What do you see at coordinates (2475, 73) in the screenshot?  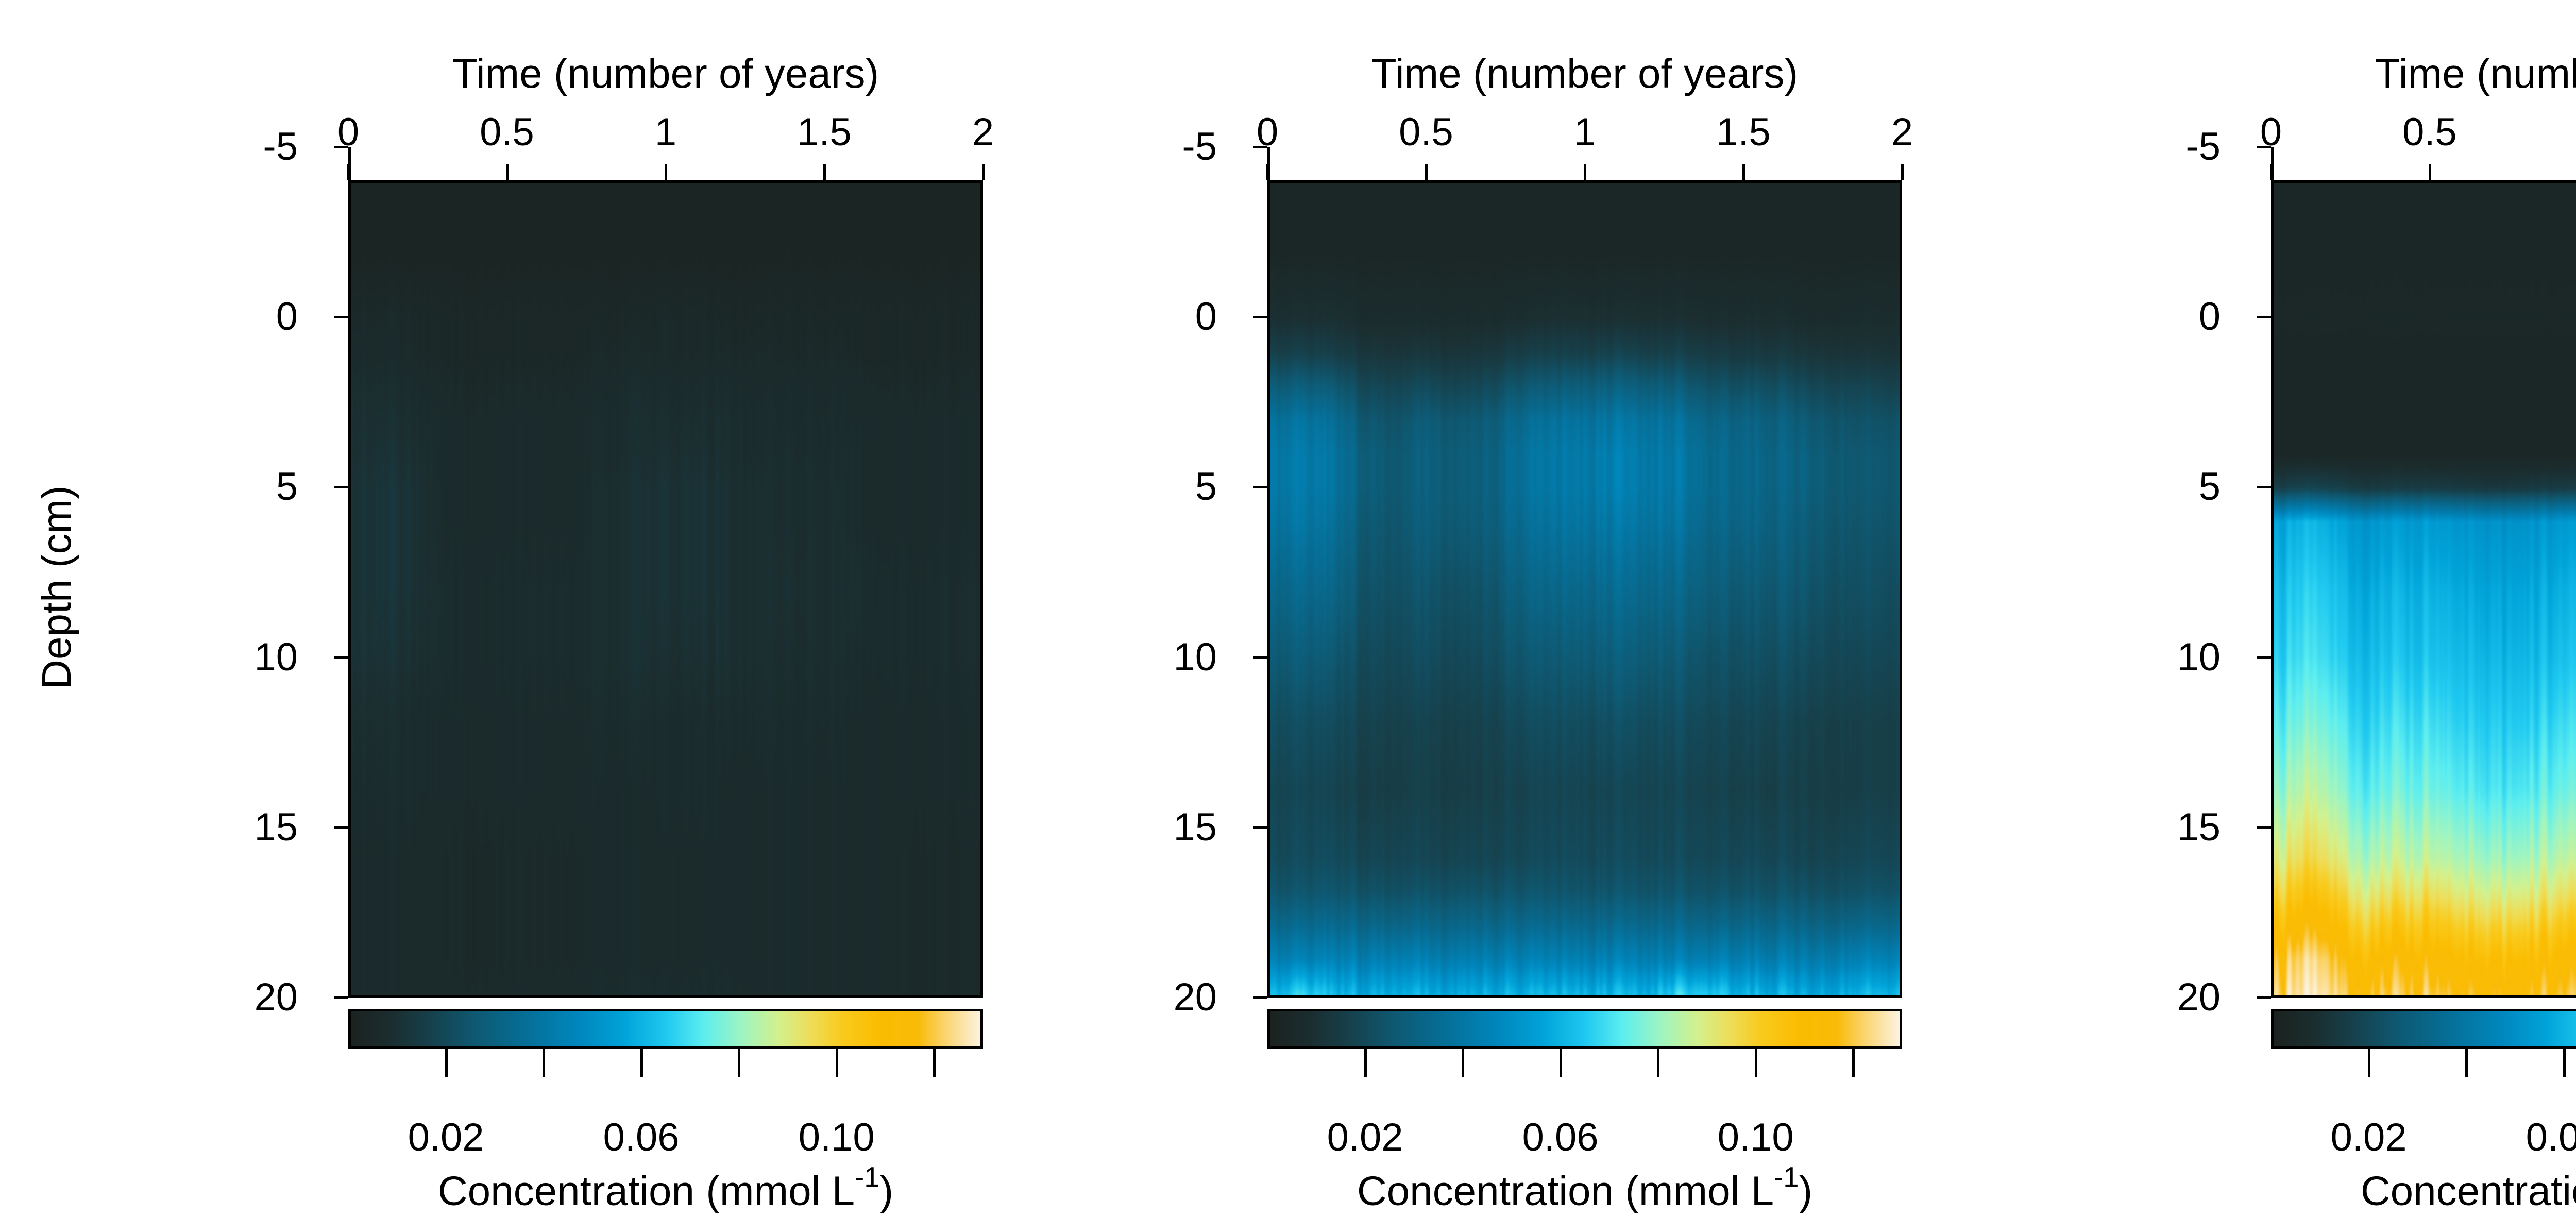 I see `time-axis-title-panel-3: Time (number of years)` at bounding box center [2475, 73].